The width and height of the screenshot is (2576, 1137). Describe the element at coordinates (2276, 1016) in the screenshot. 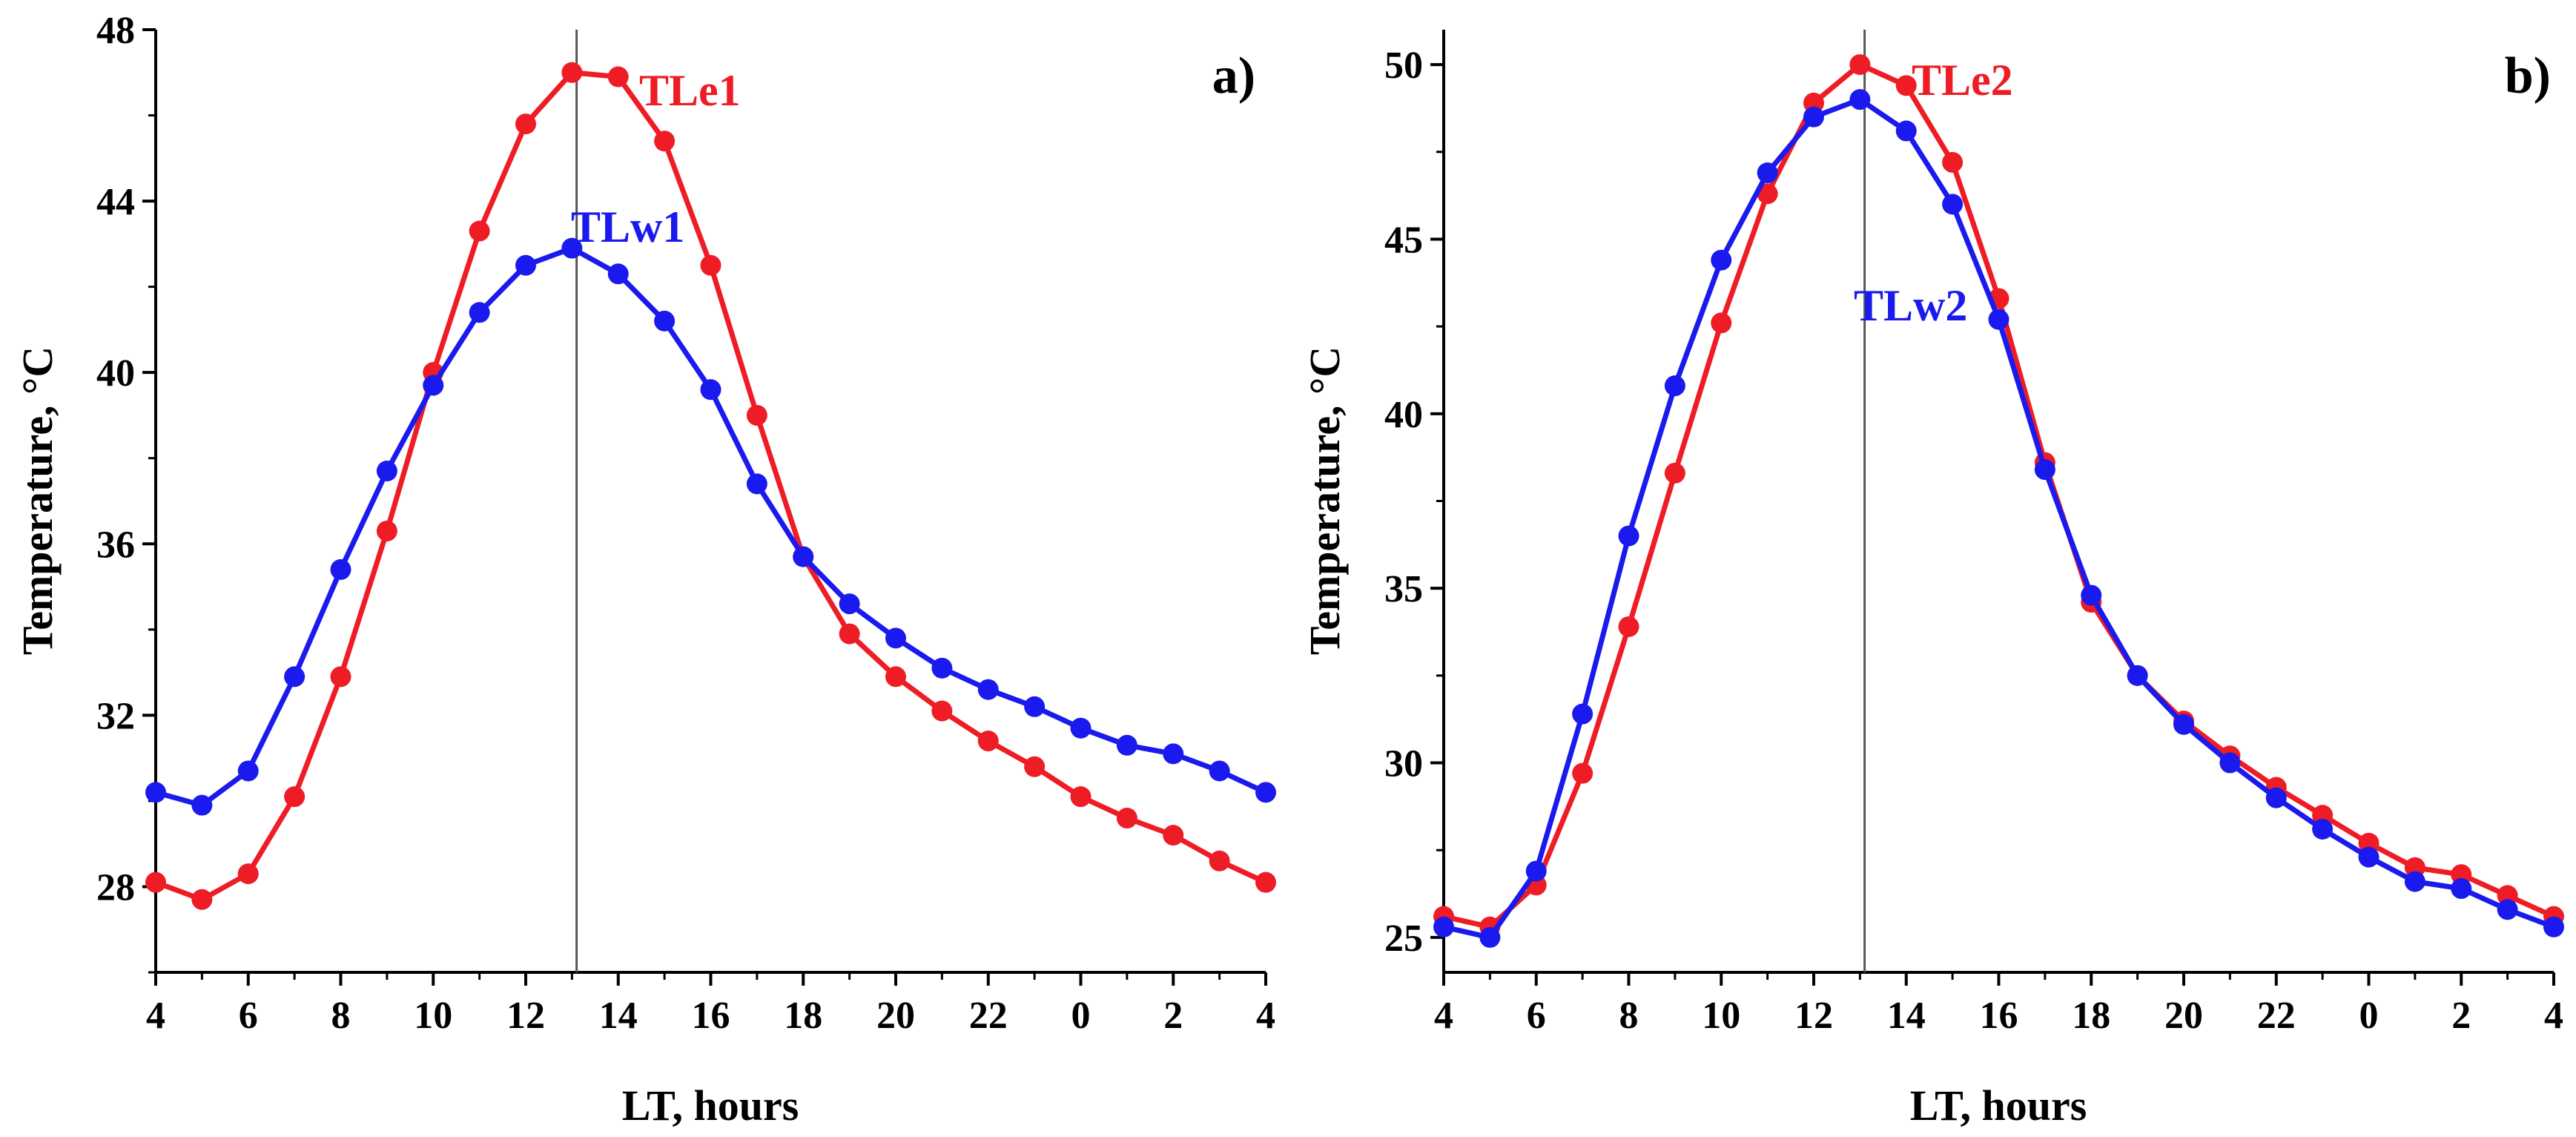

I see `x-tick-label-b: 22` at that location.